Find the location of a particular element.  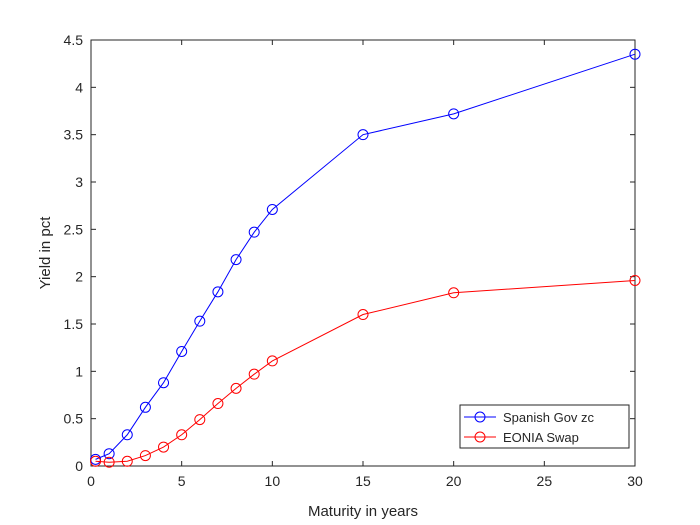

legend: Spanish Gov zc EONIA Swap is located at coordinates (544, 426).